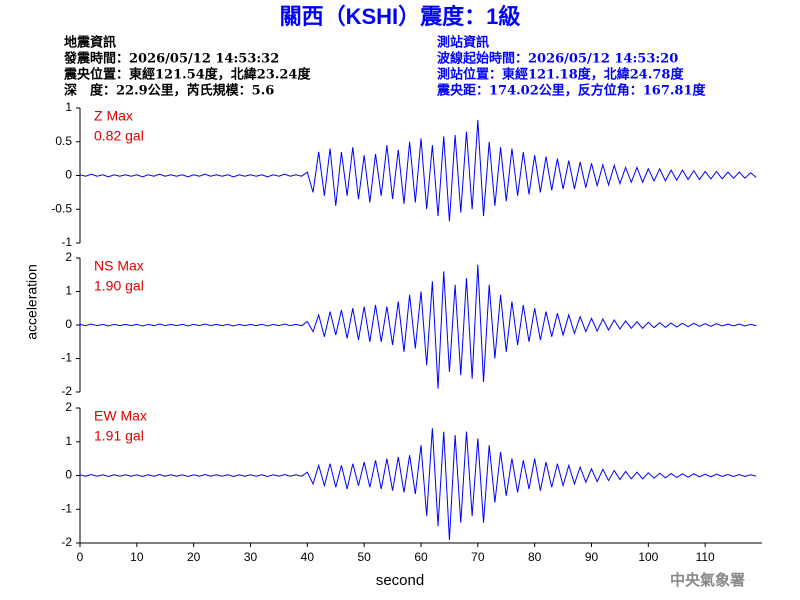  Describe the element at coordinates (557, 59) in the screenshot. I see `info-right: 波線起始時間：2026/05/12 14:53:20` at that location.